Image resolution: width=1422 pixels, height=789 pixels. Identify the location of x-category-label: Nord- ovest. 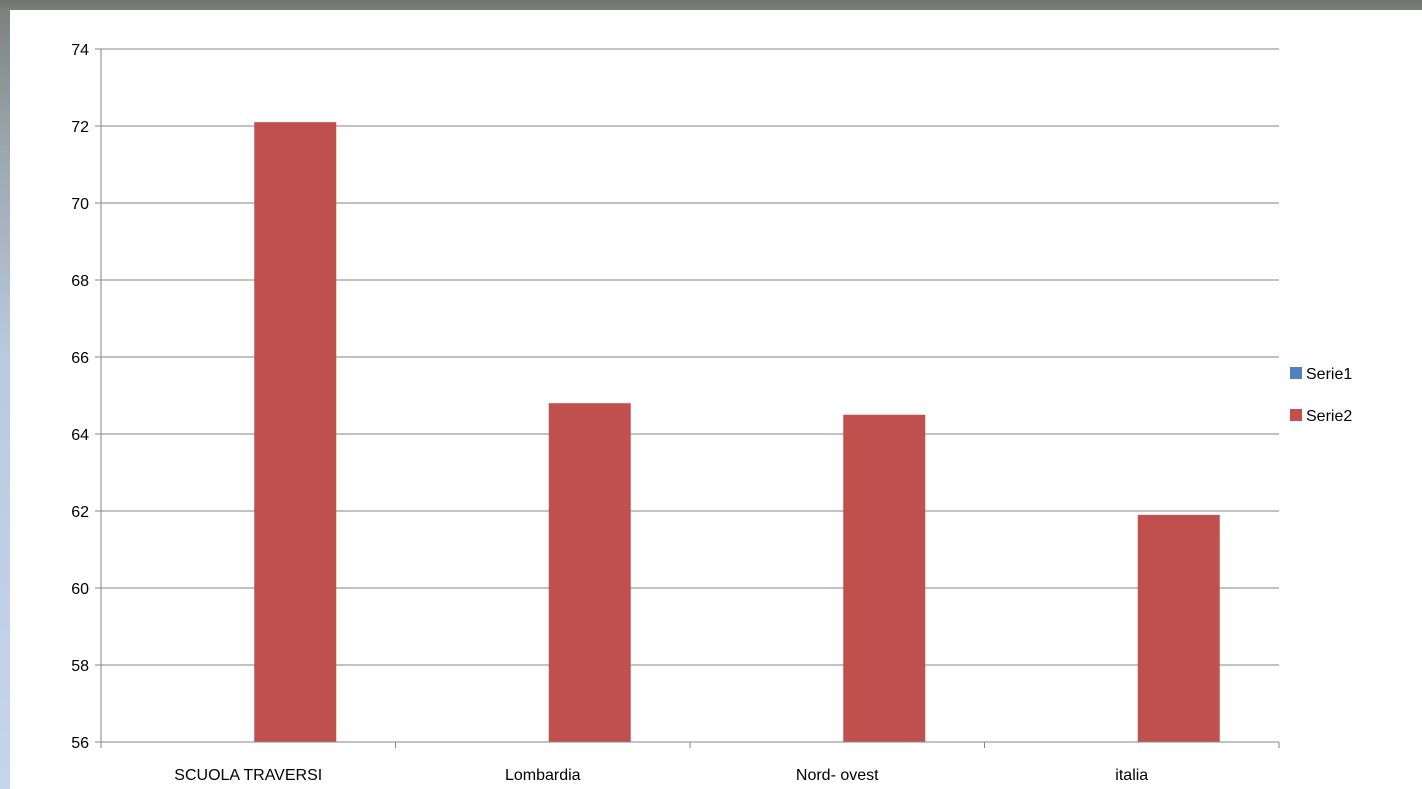
(837, 775).